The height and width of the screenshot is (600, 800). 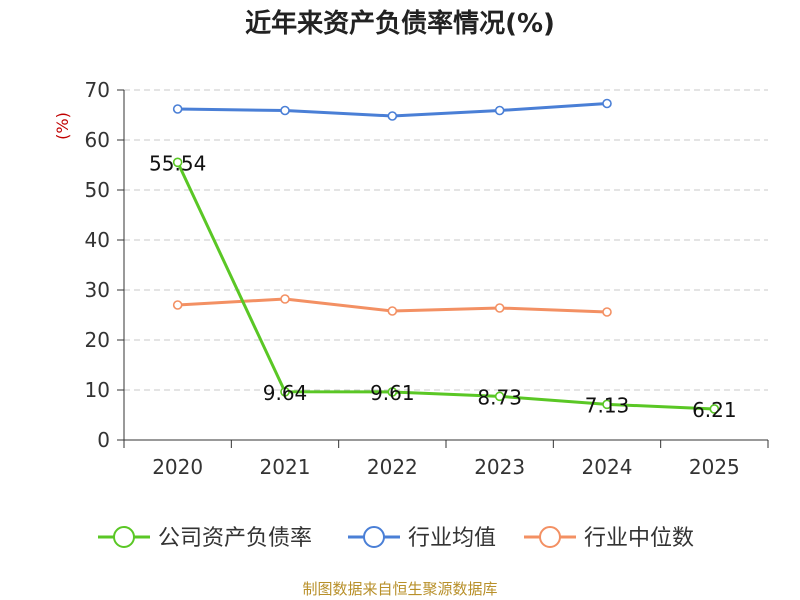 What do you see at coordinates (285, 467) in the screenshot?
I see `x-tick-label: 2021` at bounding box center [285, 467].